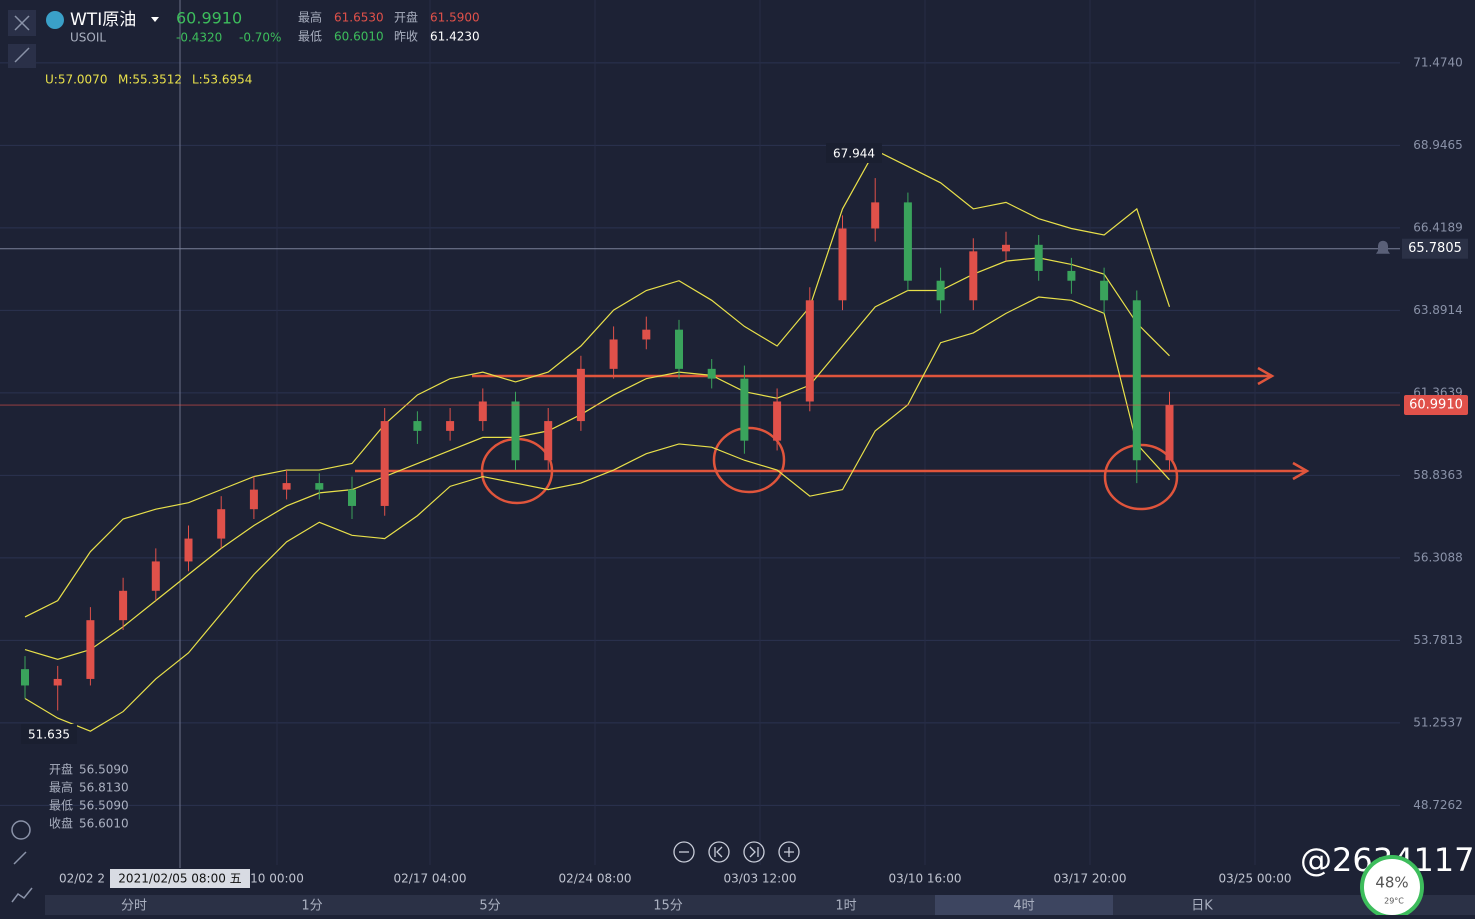 The width and height of the screenshot is (1475, 919). I want to click on y-tick-label: 63.8914, so click(1438, 310).